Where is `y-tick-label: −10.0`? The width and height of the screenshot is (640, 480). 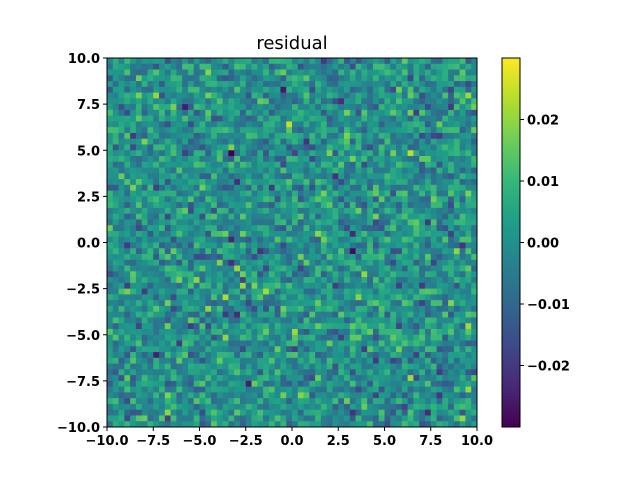 y-tick-label: −10.0 is located at coordinates (78, 428).